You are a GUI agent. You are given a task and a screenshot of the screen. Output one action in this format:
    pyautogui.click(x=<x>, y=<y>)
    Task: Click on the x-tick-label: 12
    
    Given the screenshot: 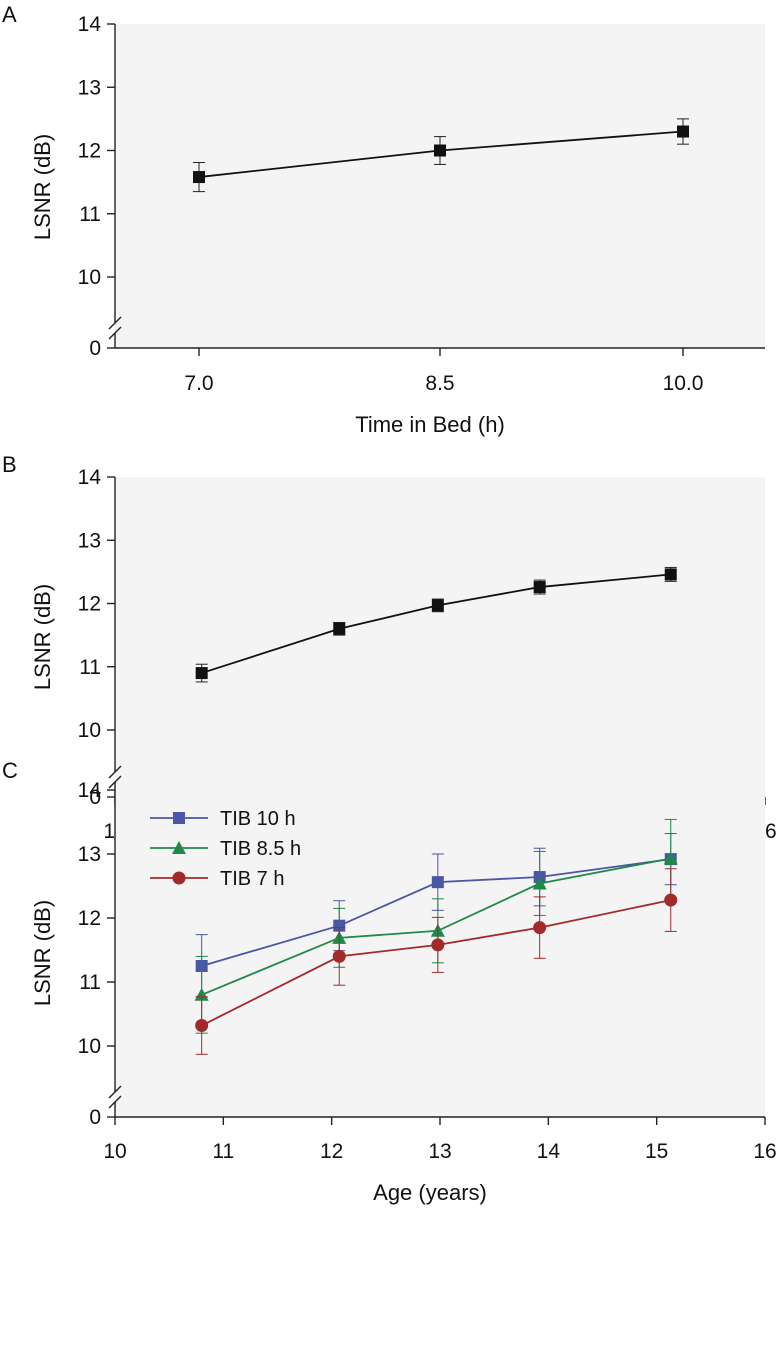 What is the action you would take?
    pyautogui.click(x=331, y=1151)
    